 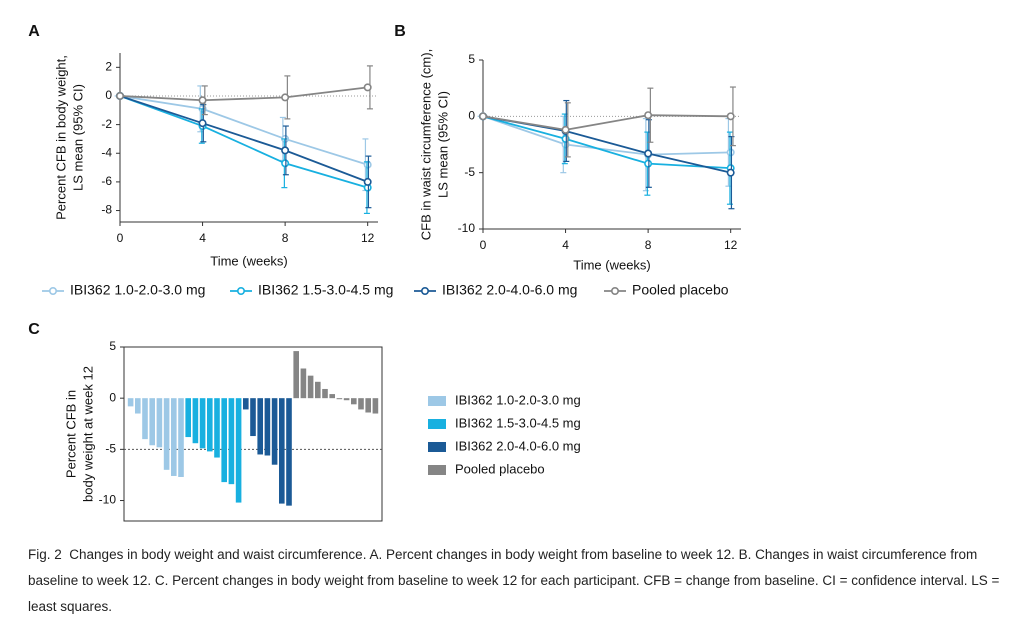 What do you see at coordinates (106, 124) in the screenshot?
I see `y-tick-label: -2` at bounding box center [106, 124].